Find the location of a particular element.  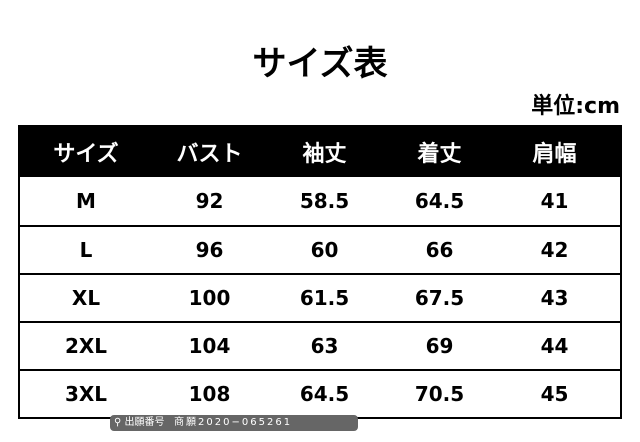

table-row: M 92 58.5 64.5 41 is located at coordinates (320, 201).